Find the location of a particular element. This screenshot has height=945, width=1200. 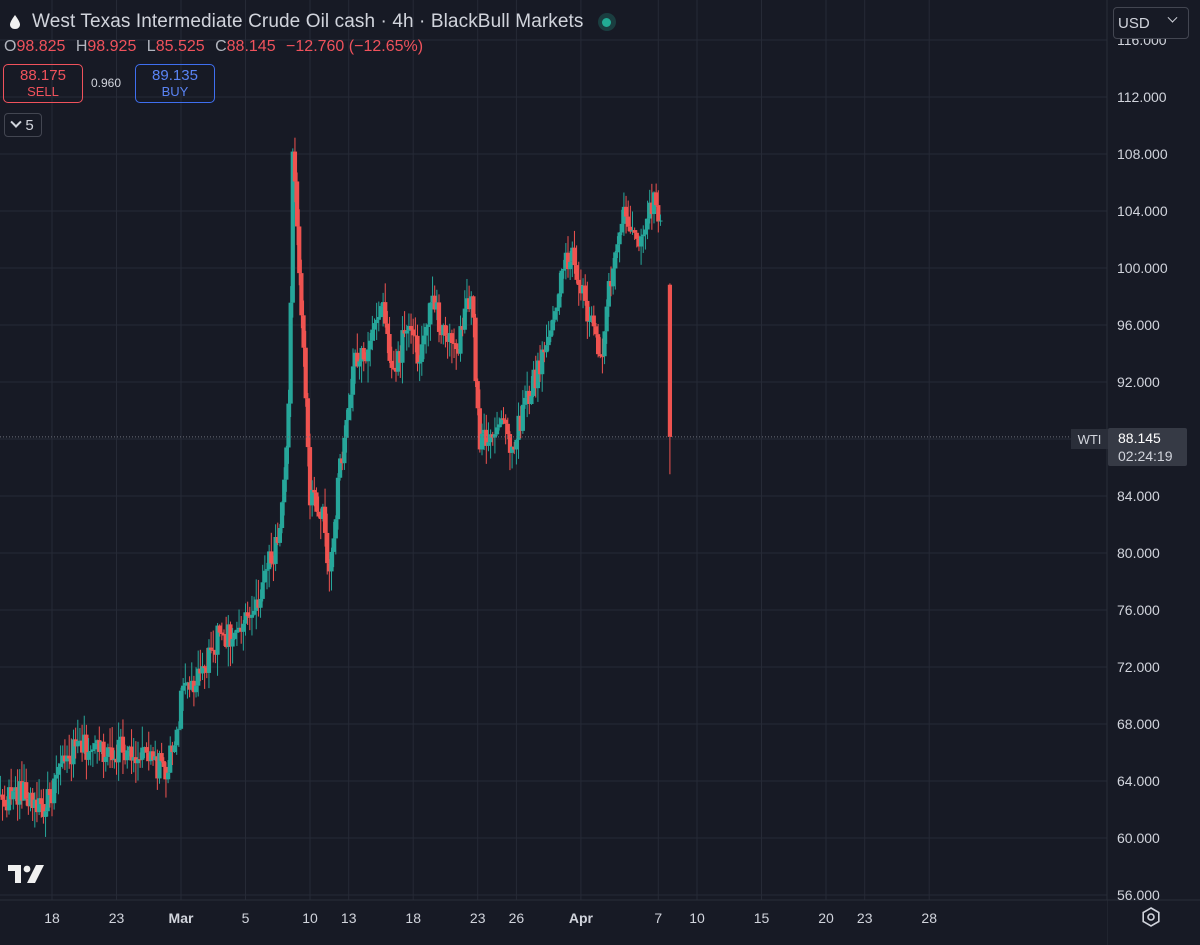

x-tick-label: 18 is located at coordinates (413, 918).